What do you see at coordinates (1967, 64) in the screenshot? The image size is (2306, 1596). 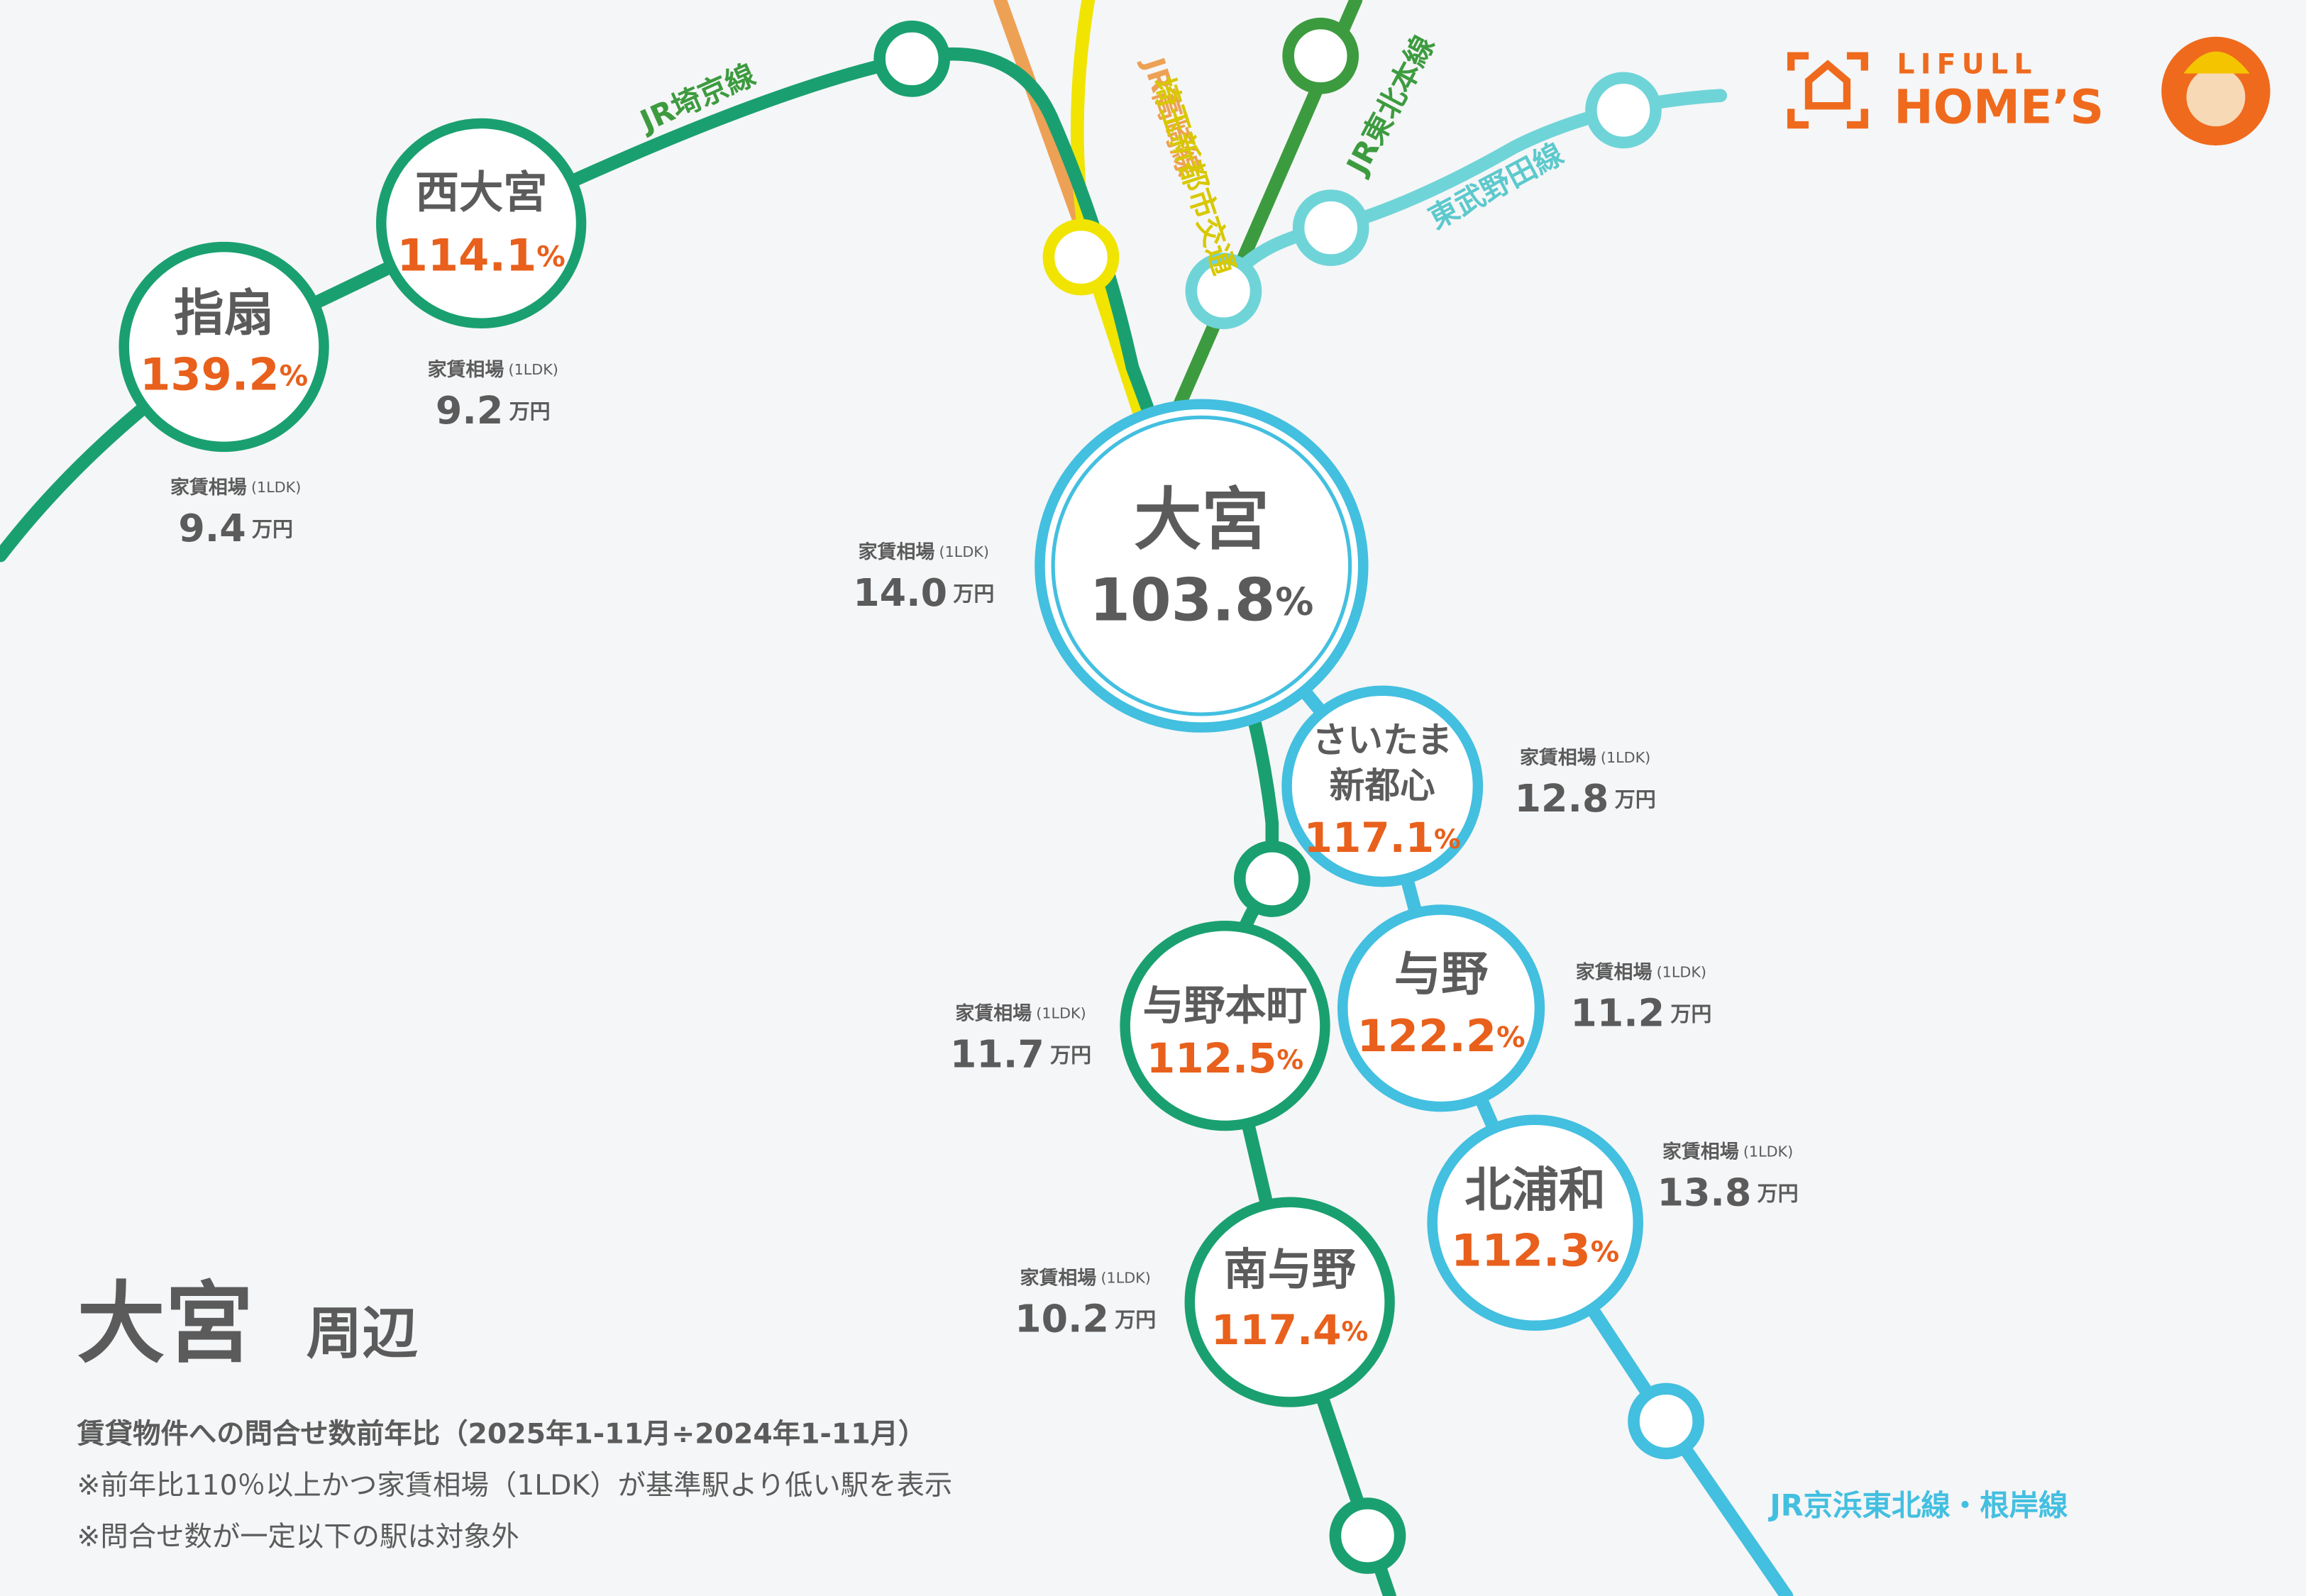 I see `logo-top: LIFULL` at bounding box center [1967, 64].